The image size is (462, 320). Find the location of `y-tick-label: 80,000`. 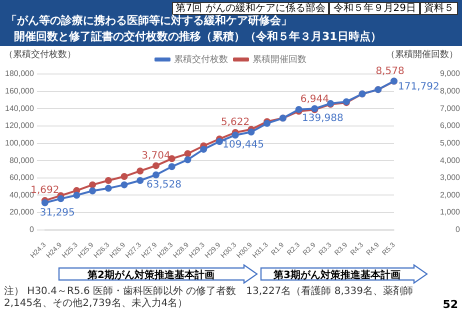

y-tick-label: 80,000 is located at coordinates (21, 160).